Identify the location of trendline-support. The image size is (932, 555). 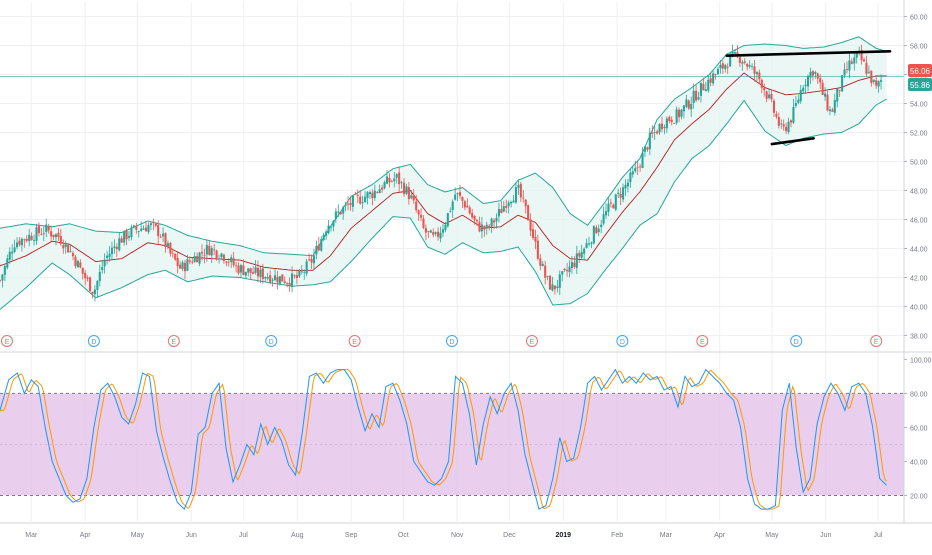
(792, 141).